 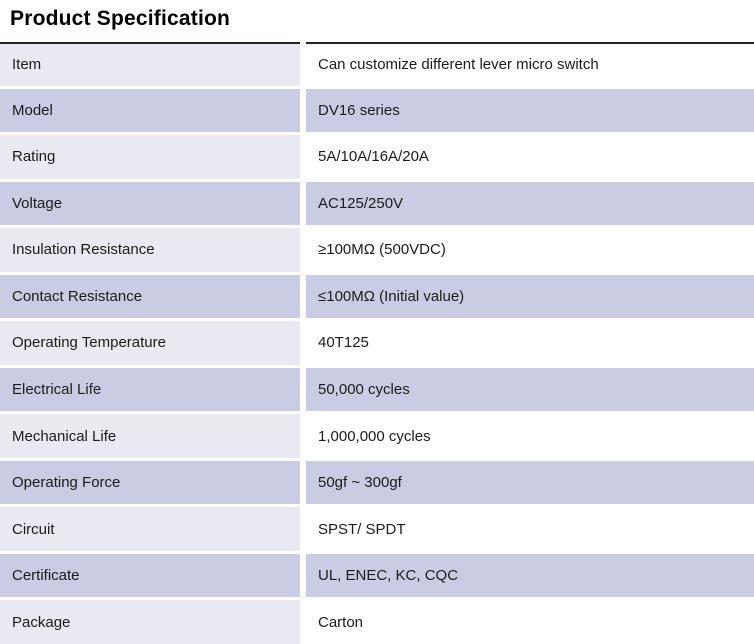 What do you see at coordinates (150, 389) in the screenshot?
I see `row-label: Electrical Life` at bounding box center [150, 389].